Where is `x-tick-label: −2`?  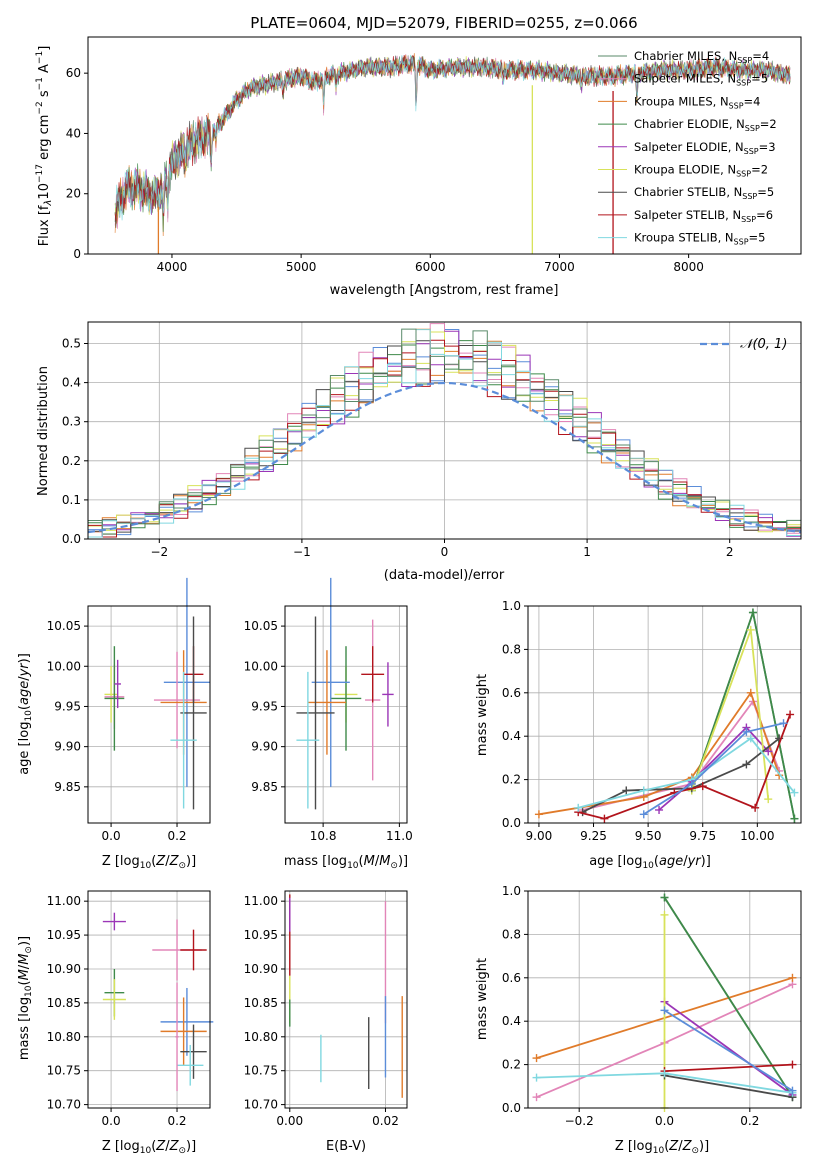
x-tick-label: −2 is located at coordinates (159, 552).